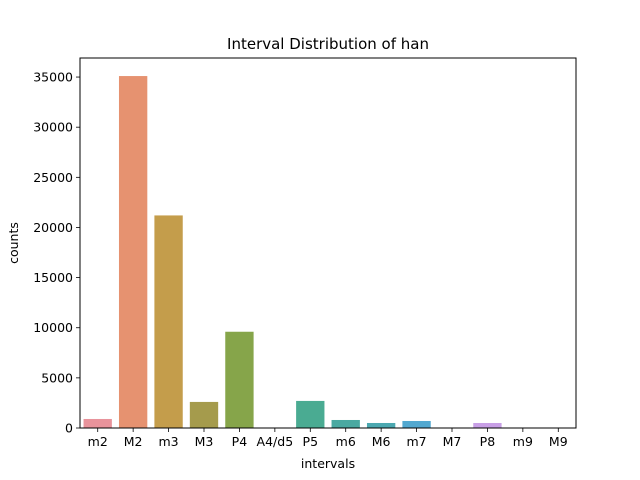 The height and width of the screenshot is (480, 640). Describe the element at coordinates (69, 428) in the screenshot. I see `y-tick-label: 0` at that location.